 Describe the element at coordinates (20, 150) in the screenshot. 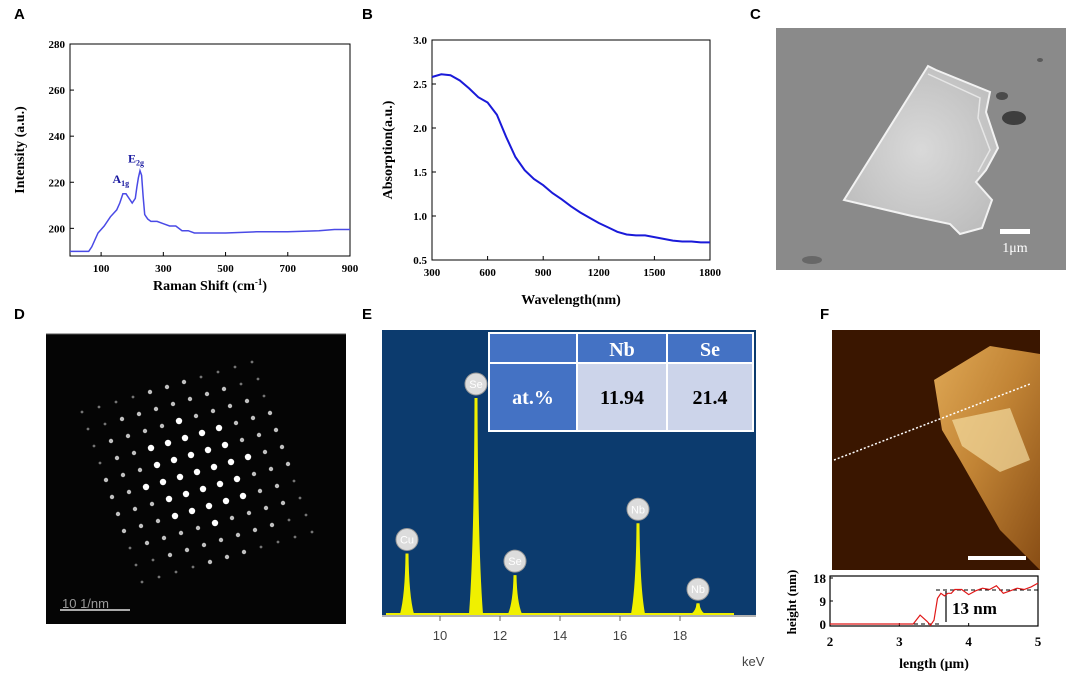

I see `raman-y-label: Intensity (a.u.)` at that location.